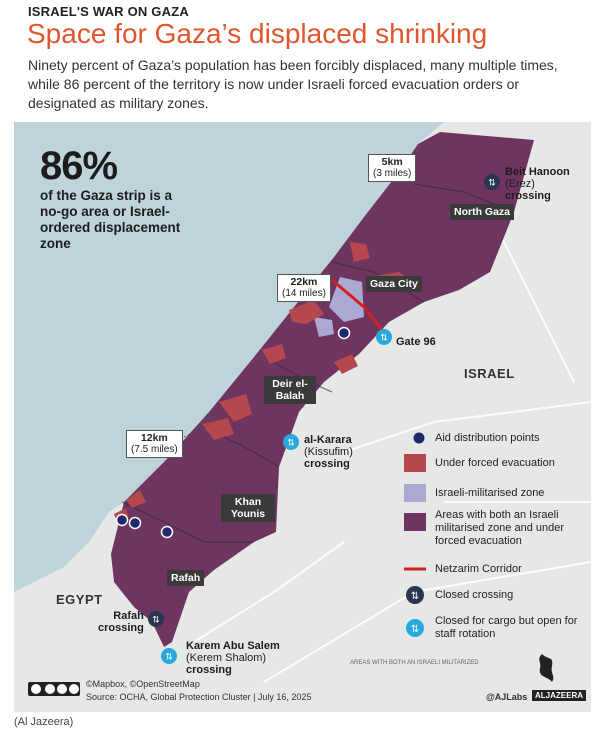  I want to click on legend-military-swatch, so click(415, 493).